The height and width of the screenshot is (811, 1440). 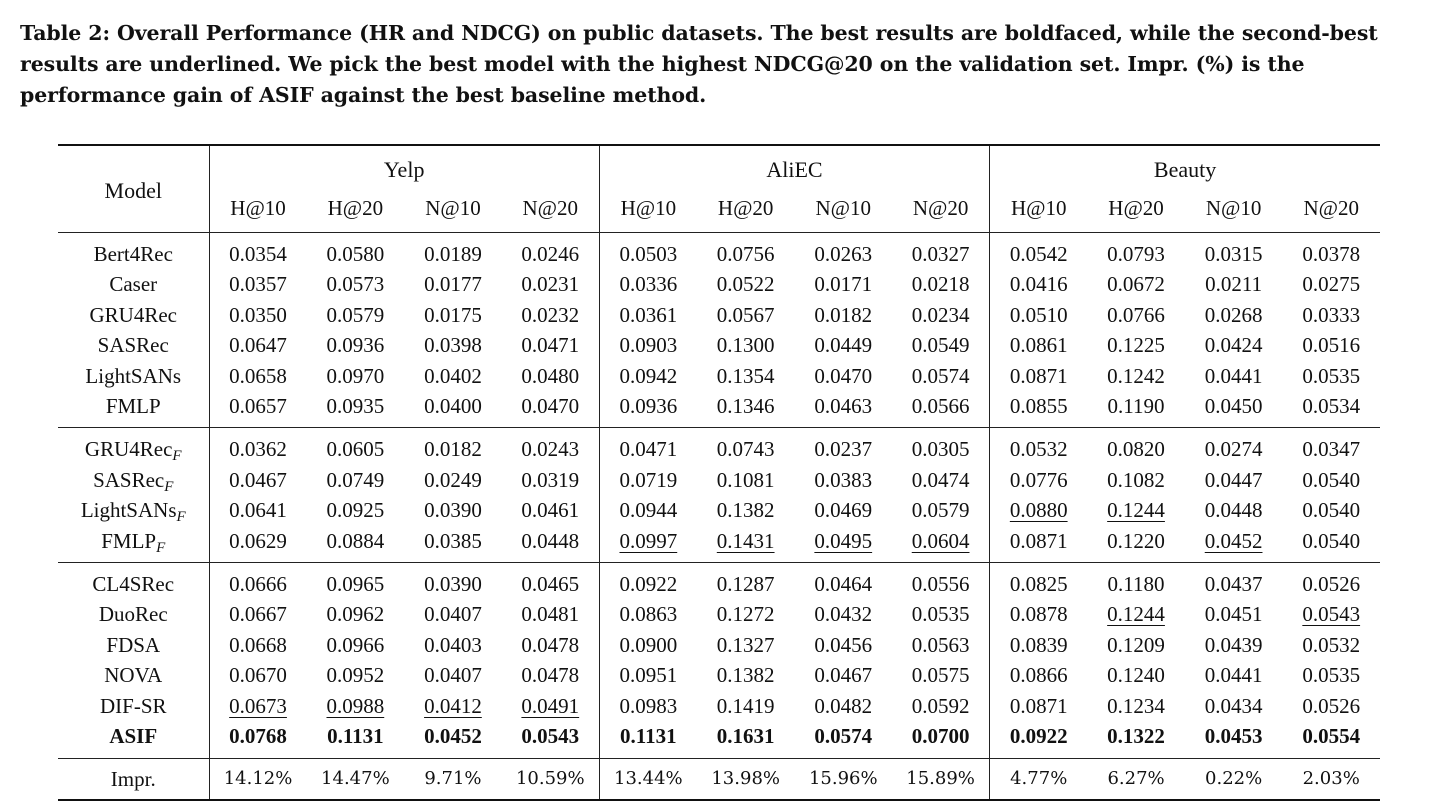 What do you see at coordinates (843, 284) in the screenshot?
I see `metric-value: 0.0171` at bounding box center [843, 284].